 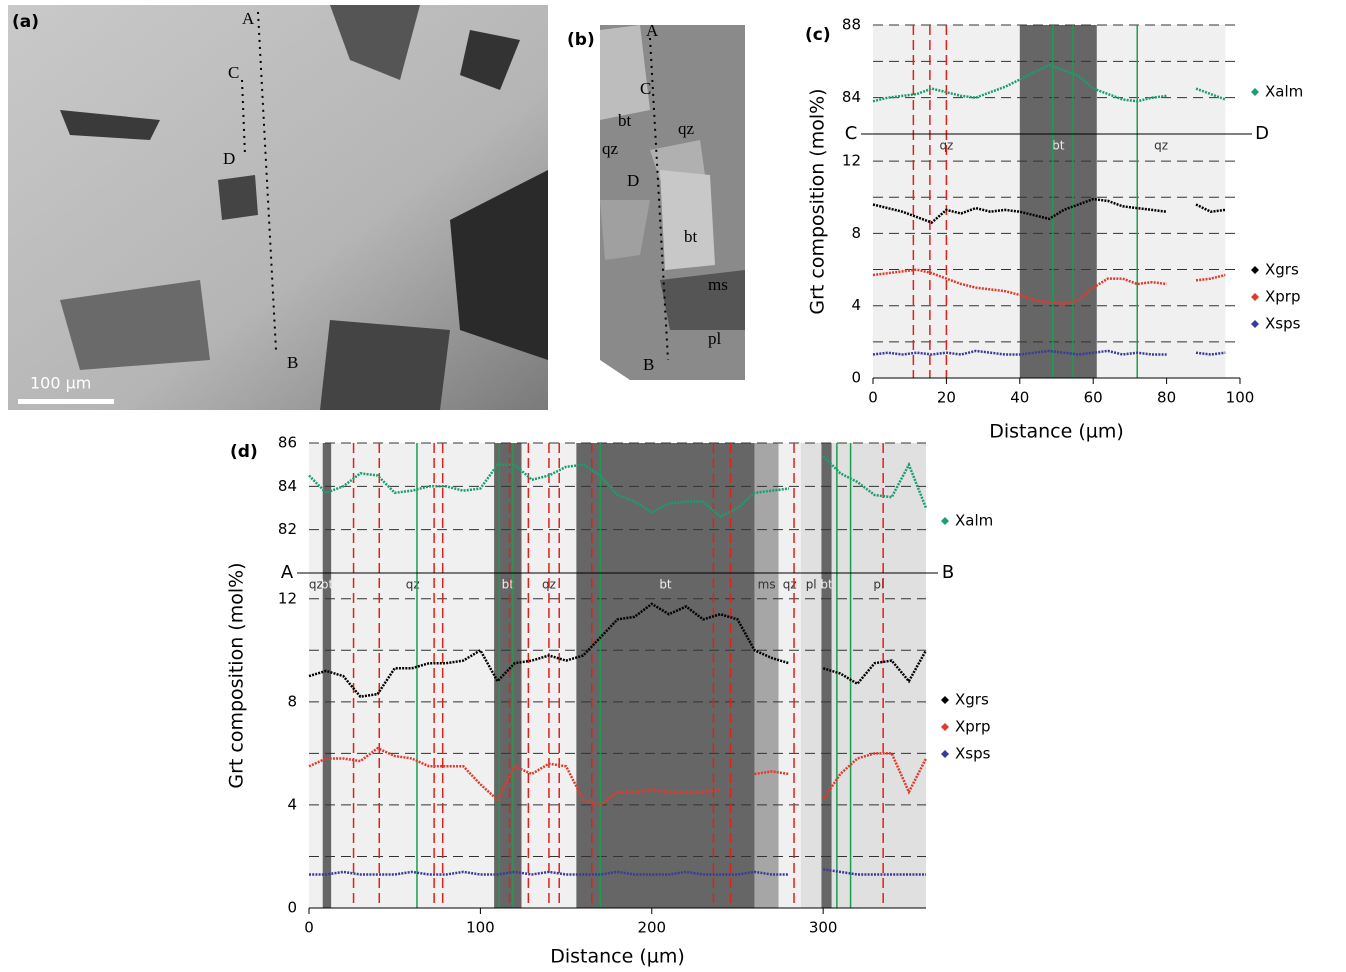 What do you see at coordinates (946, 398) in the screenshot?
I see `x-tick-label: 20` at bounding box center [946, 398].